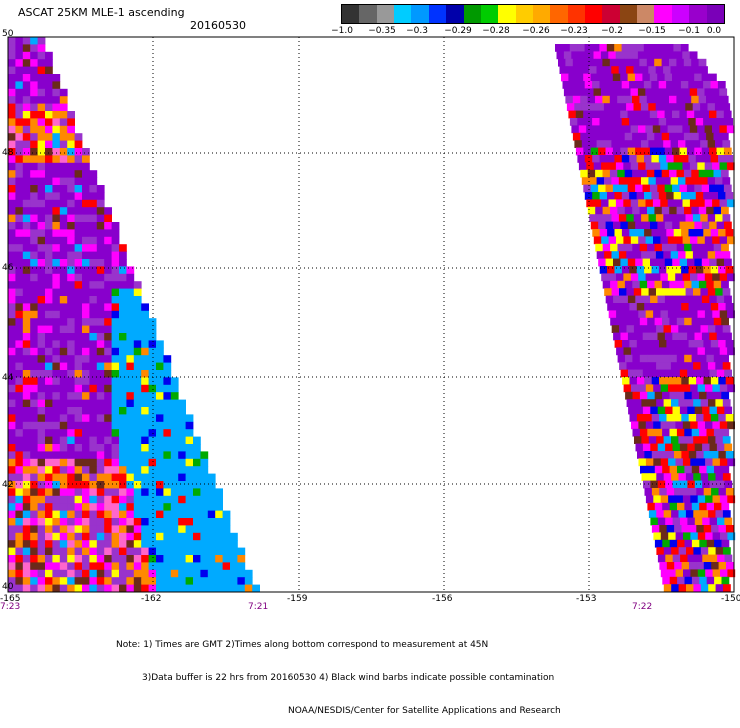  What do you see at coordinates (458, 31) in the screenshot?
I see `colorbar-label: −0.29` at bounding box center [458, 31].